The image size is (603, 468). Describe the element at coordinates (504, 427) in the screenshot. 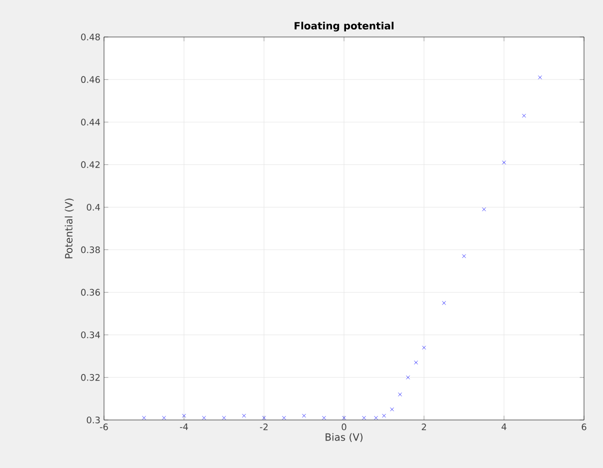

I see `x-tick-label: 4` at that location.